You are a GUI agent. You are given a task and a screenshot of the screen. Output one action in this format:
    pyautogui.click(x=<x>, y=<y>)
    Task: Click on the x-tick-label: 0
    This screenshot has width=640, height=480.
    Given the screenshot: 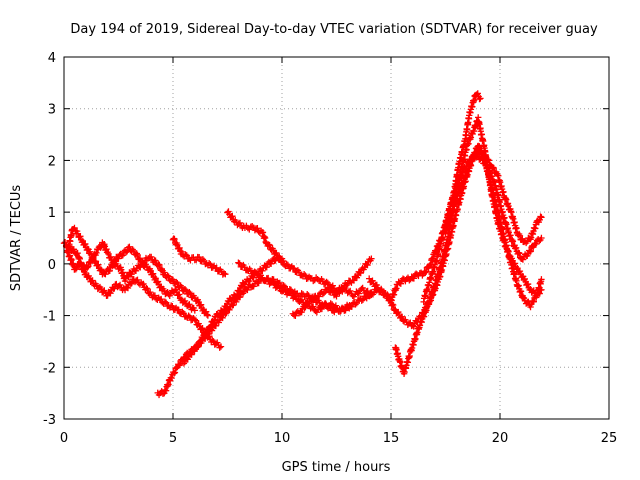 What is the action you would take?
    pyautogui.click(x=64, y=438)
    